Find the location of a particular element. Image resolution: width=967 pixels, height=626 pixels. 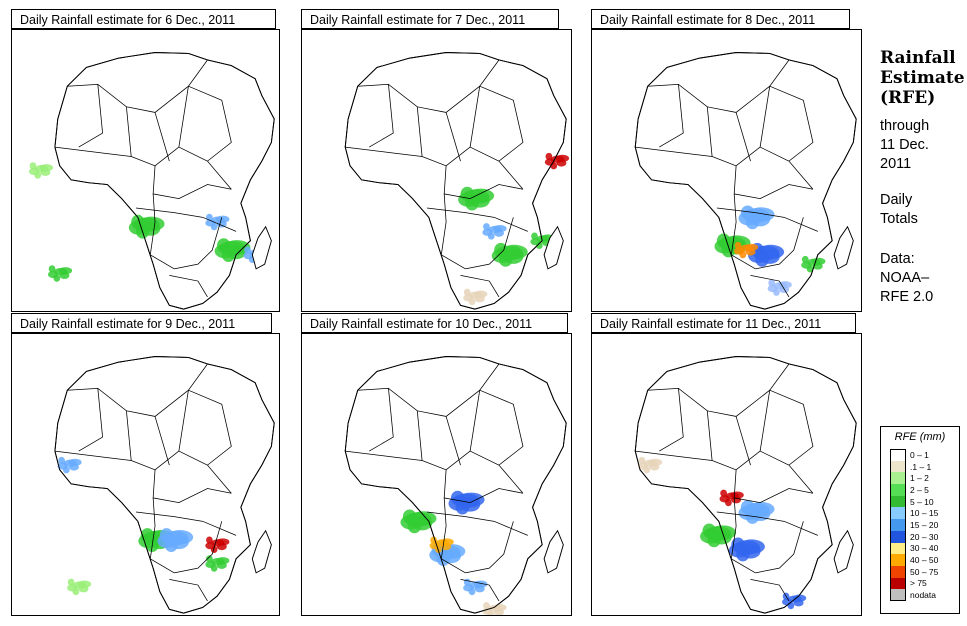

legend-entry: 1 – 2 is located at coordinates (914, 478).